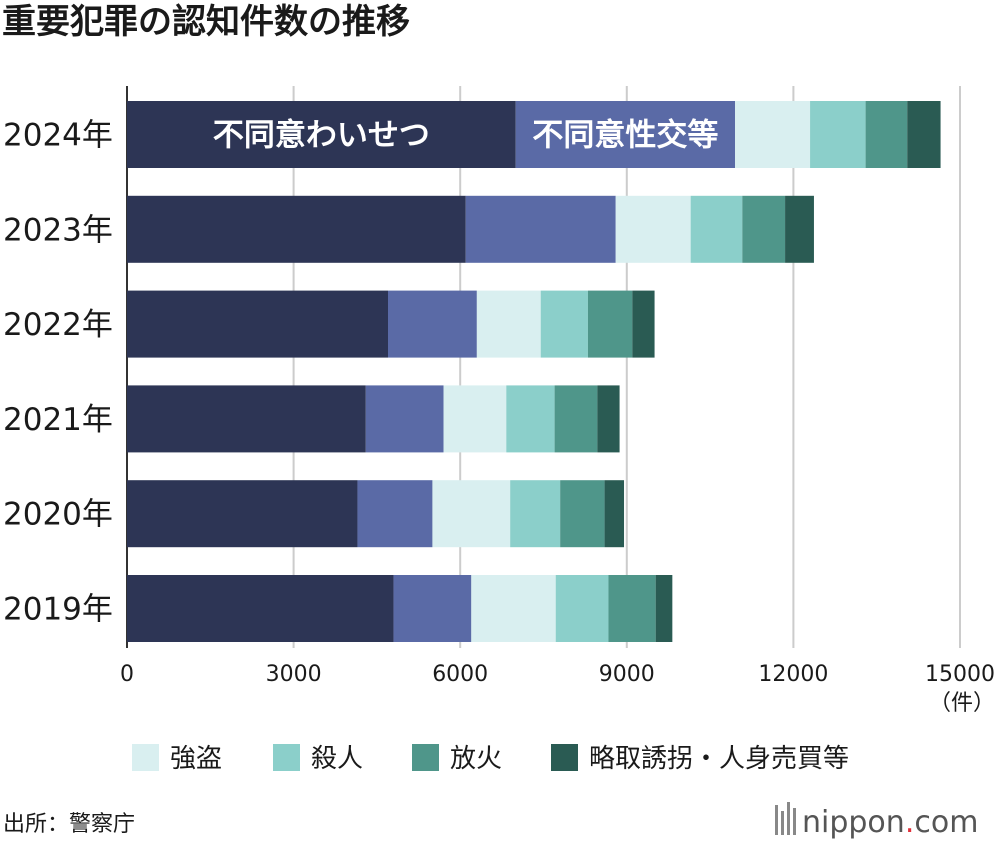 The height and width of the screenshot is (842, 1000). I want to click on legend-item: 放火, so click(457, 759).